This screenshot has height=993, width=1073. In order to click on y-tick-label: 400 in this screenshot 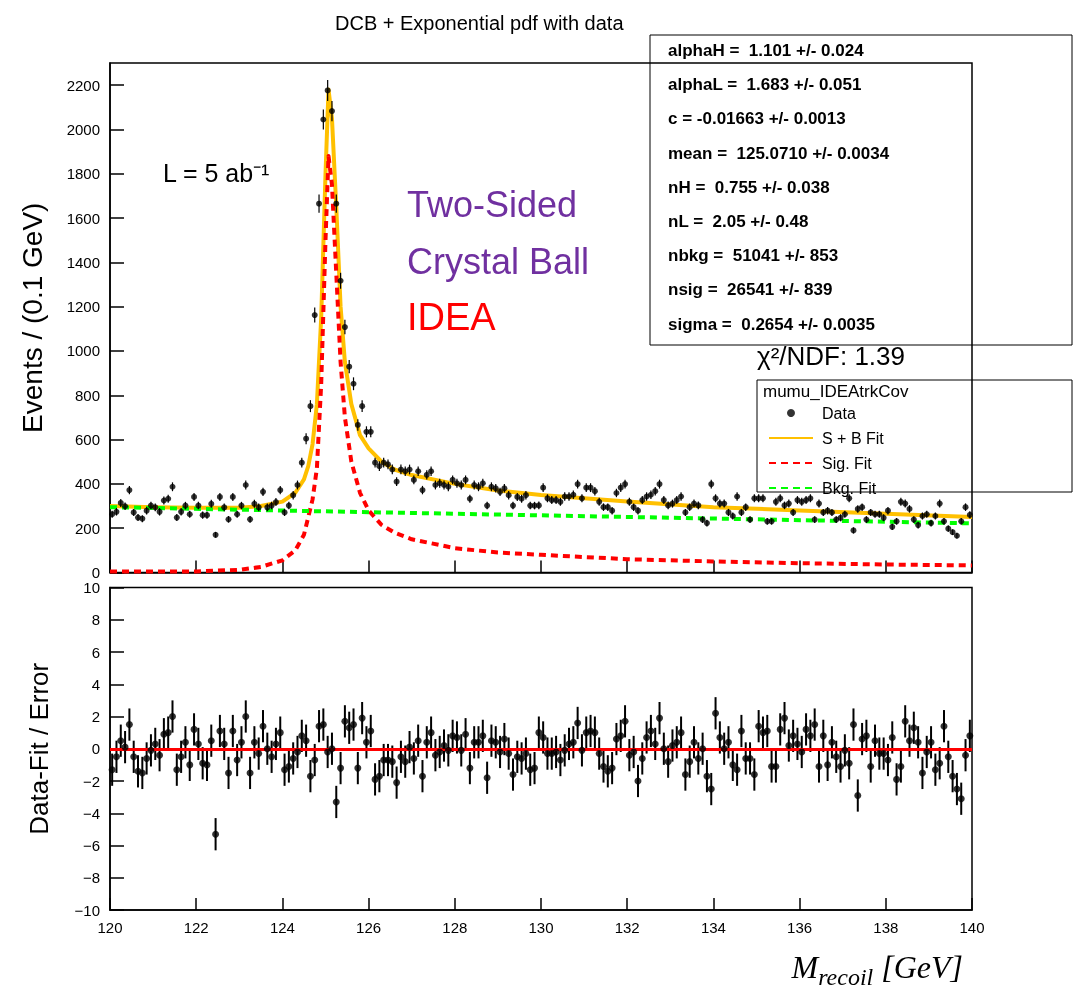, I will do `click(87, 484)`.